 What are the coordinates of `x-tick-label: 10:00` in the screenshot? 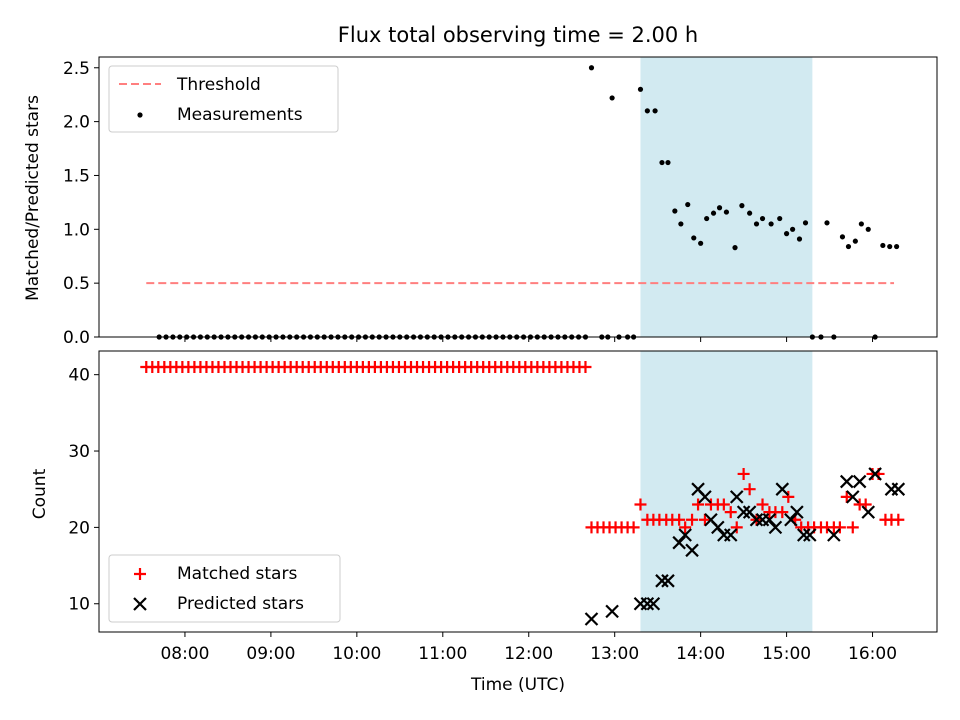 It's located at (356, 654).